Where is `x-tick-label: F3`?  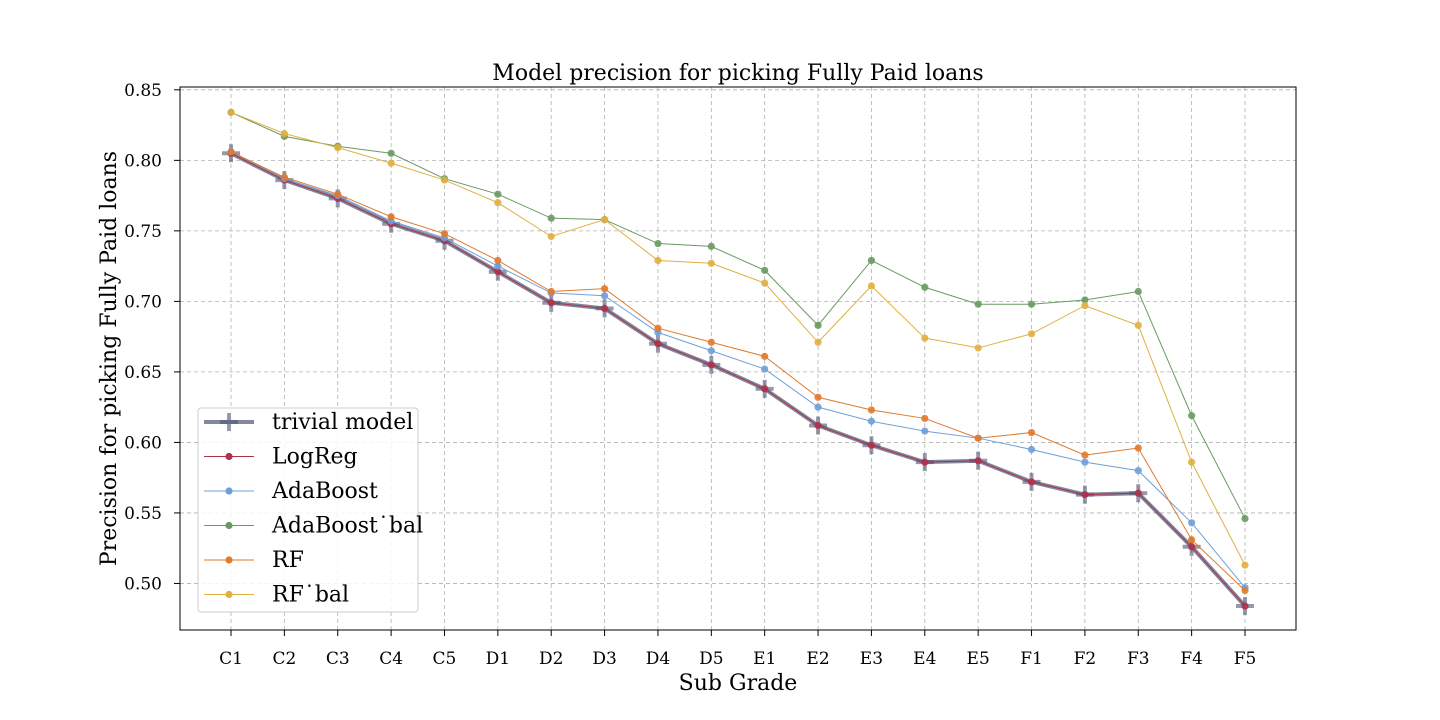
x-tick-label: F3 is located at coordinates (1138, 659).